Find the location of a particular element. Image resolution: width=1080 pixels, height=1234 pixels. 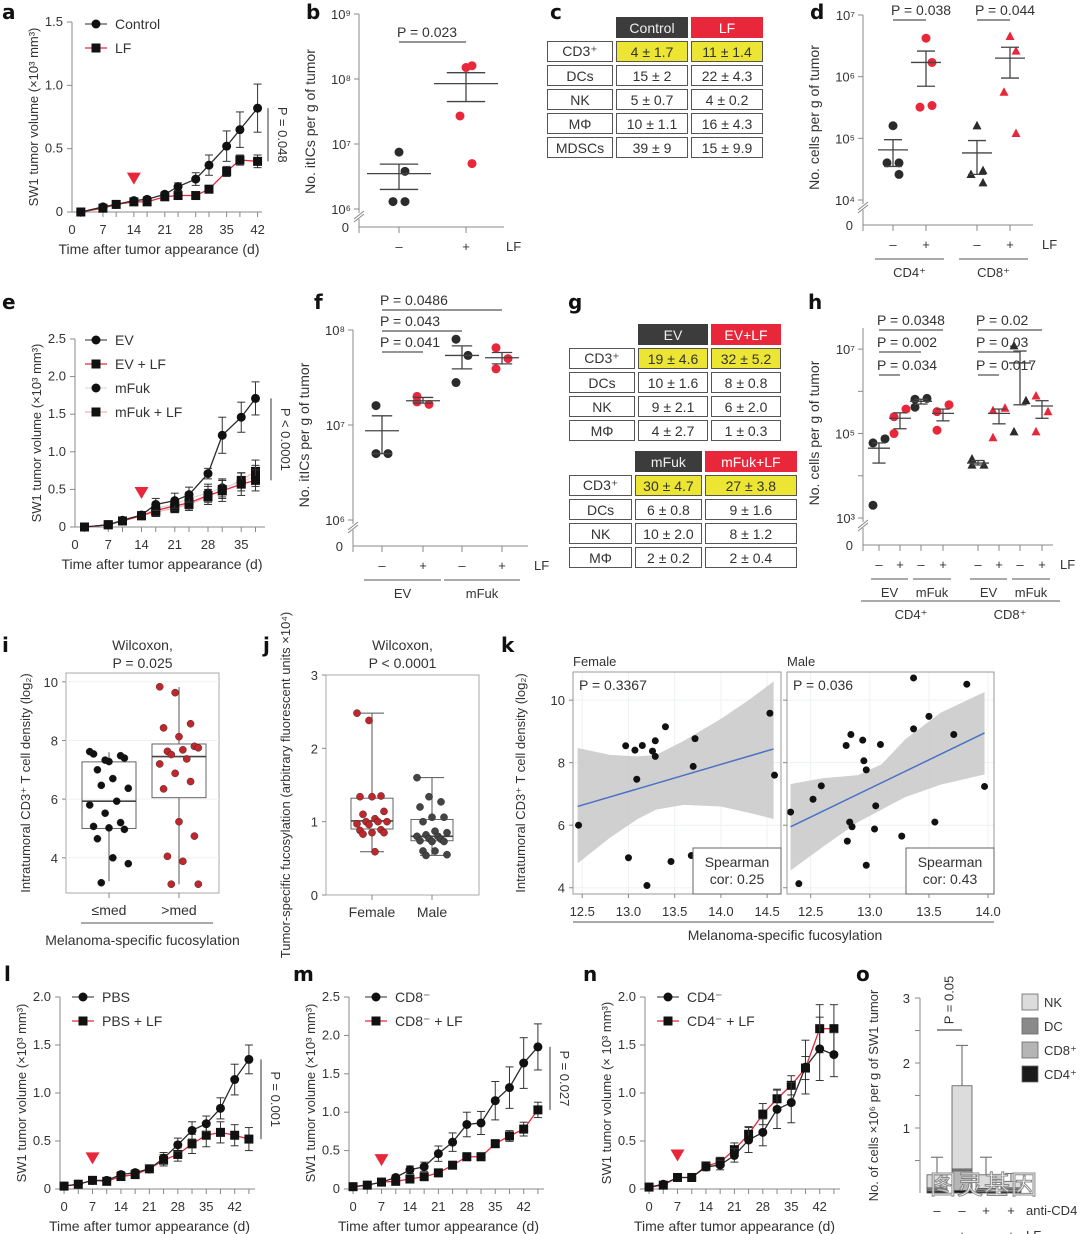

y-tick-label: 4 is located at coordinates (561, 888).